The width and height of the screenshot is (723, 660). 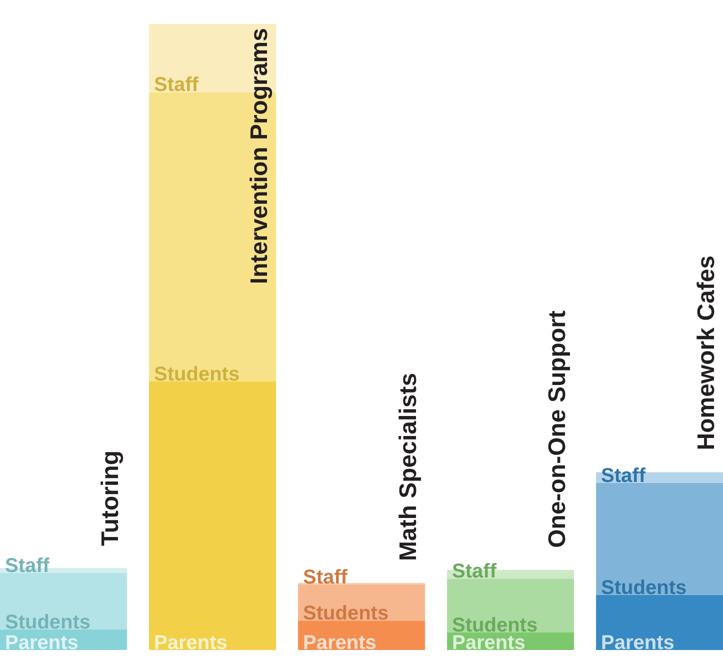 I want to click on x-tick-label: Math Specialists, so click(x=408, y=467).